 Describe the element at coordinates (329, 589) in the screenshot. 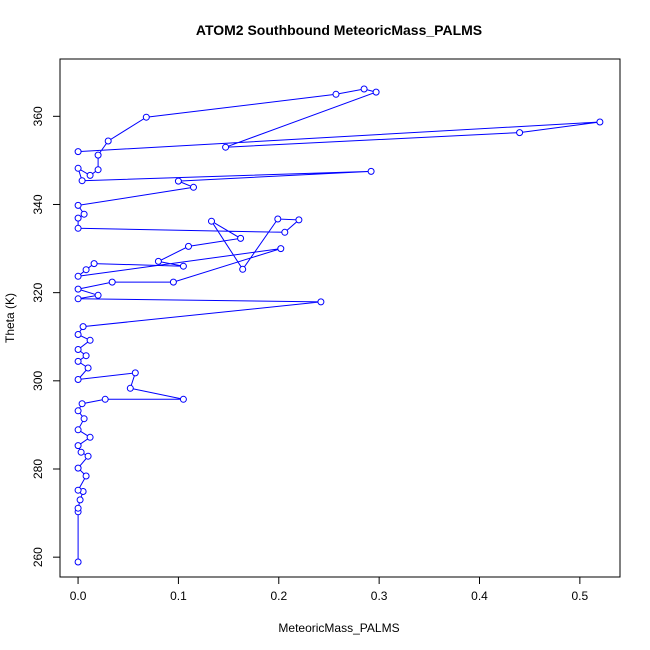

I see `x-axis: 0.0 0.1 0.2 0.3 0.4 0.5` at that location.